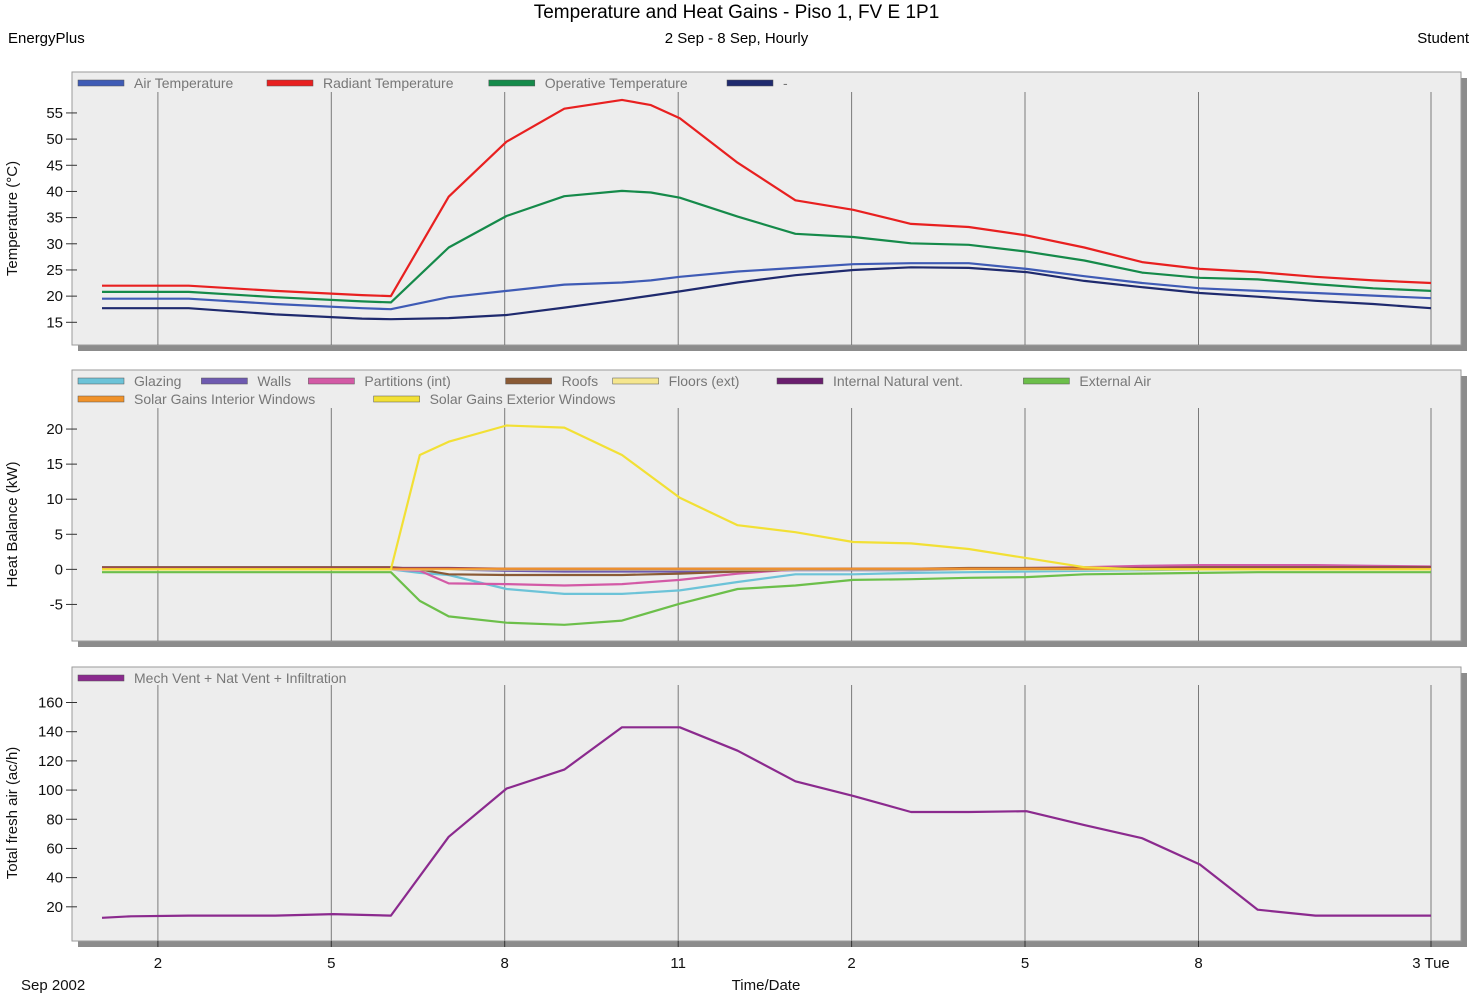  What do you see at coordinates (54, 139) in the screenshot?
I see `y-tick-label: 50` at bounding box center [54, 139].